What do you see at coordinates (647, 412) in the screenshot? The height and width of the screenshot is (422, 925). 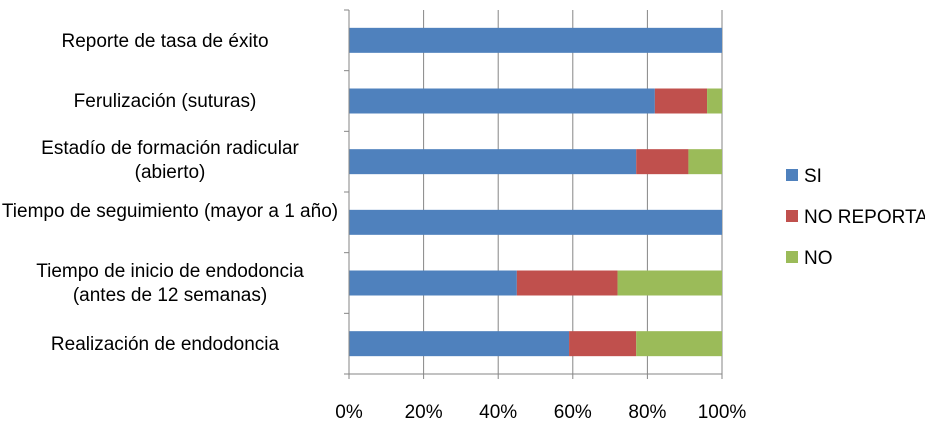 I see `x-tick-label: 80%` at bounding box center [647, 412].